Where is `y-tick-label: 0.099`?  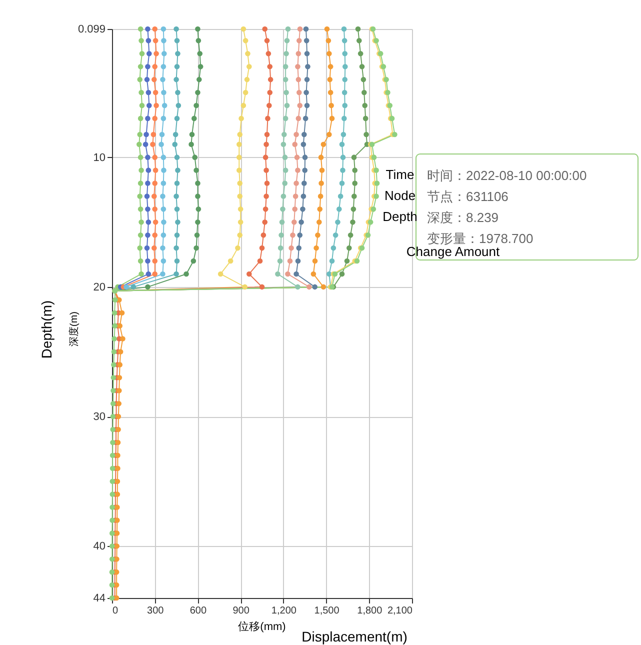 y-tick-label: 0.099 is located at coordinates (92, 30).